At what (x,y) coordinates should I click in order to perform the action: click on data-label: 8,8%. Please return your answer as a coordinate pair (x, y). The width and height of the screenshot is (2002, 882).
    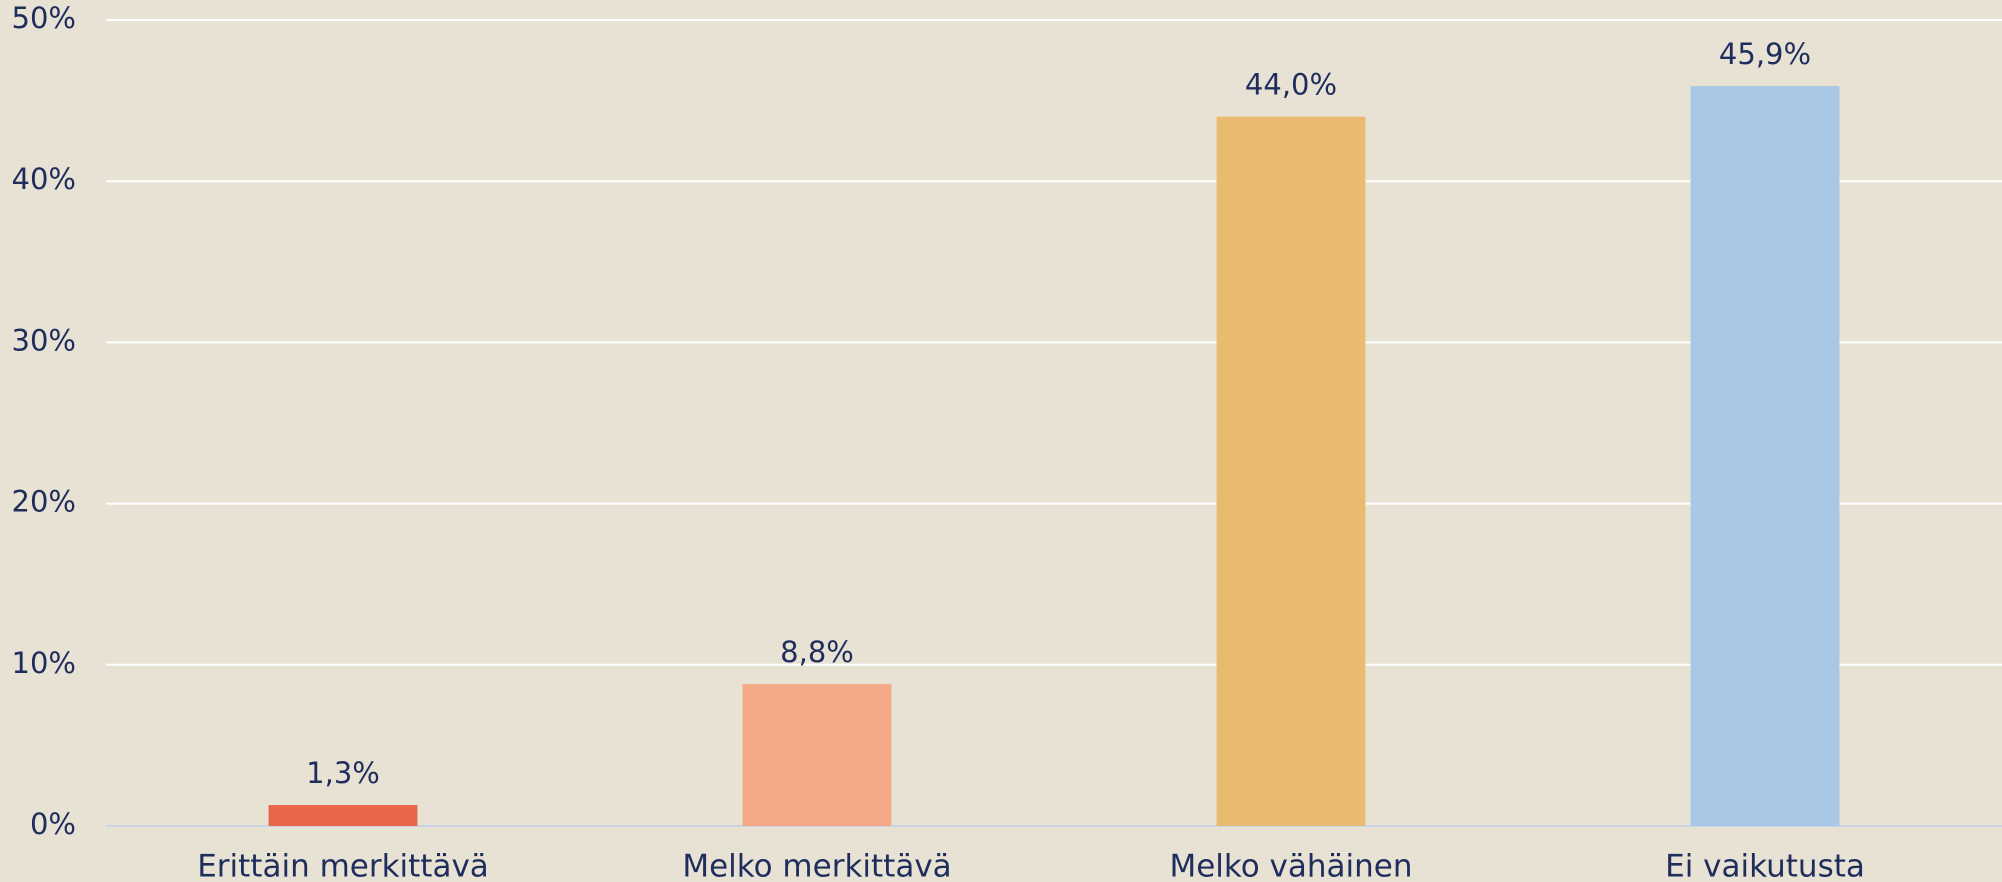
    Looking at the image, I should click on (817, 652).